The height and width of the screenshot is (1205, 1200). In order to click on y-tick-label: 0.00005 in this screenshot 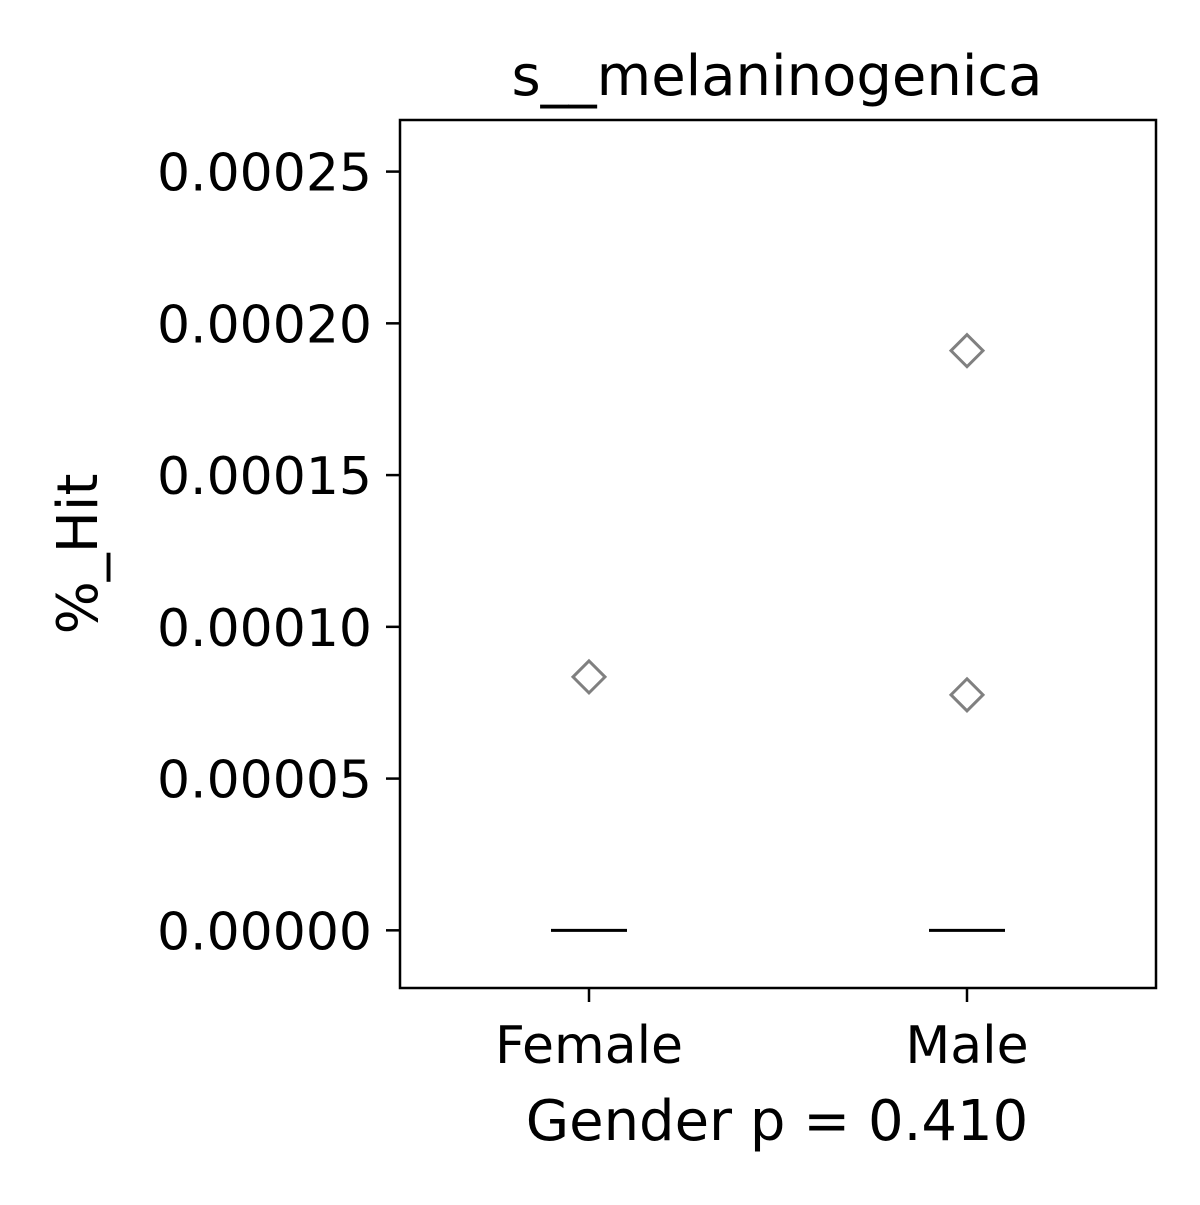, I will do `click(264, 781)`.